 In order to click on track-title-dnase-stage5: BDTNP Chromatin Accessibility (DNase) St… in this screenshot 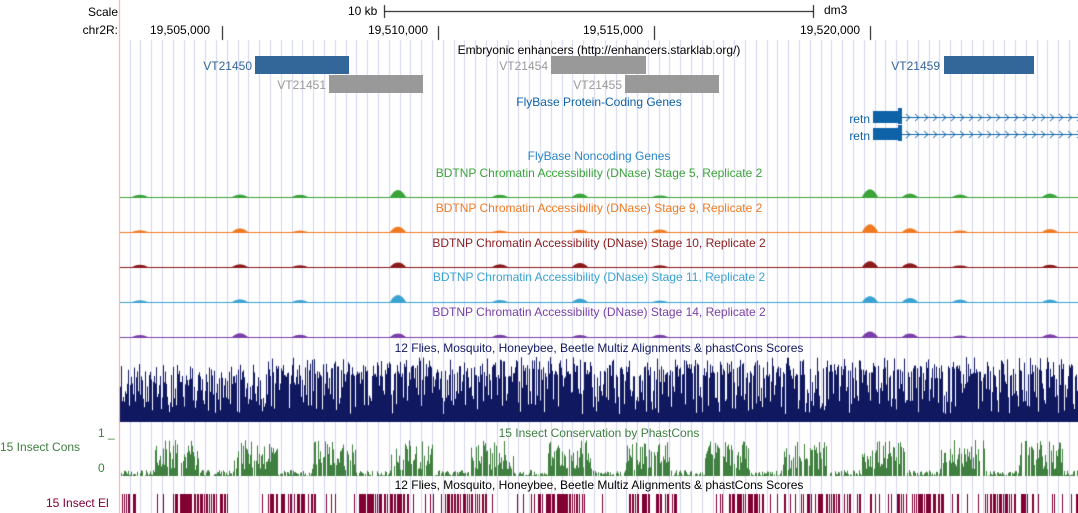, I will do `click(599, 173)`.